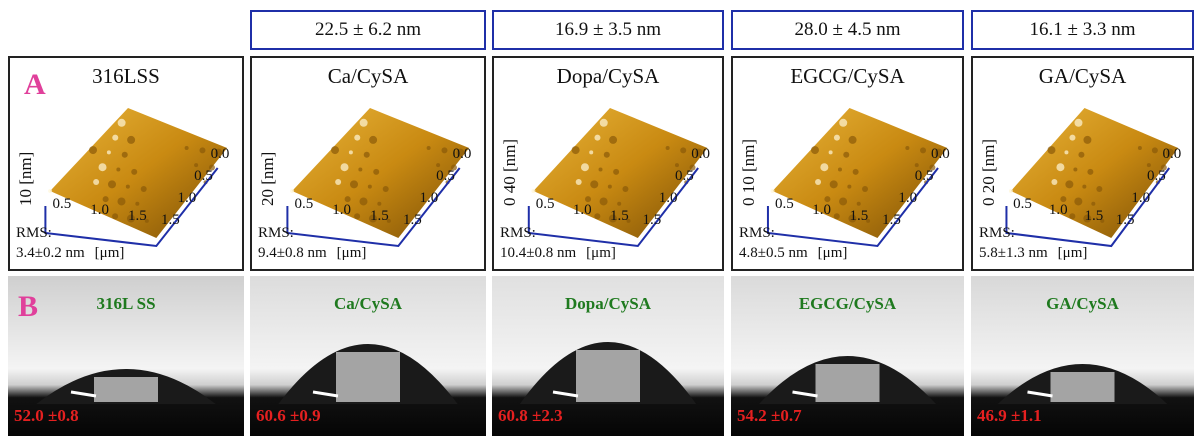  I want to click on afm-panel-title: 316LSS, so click(126, 76).